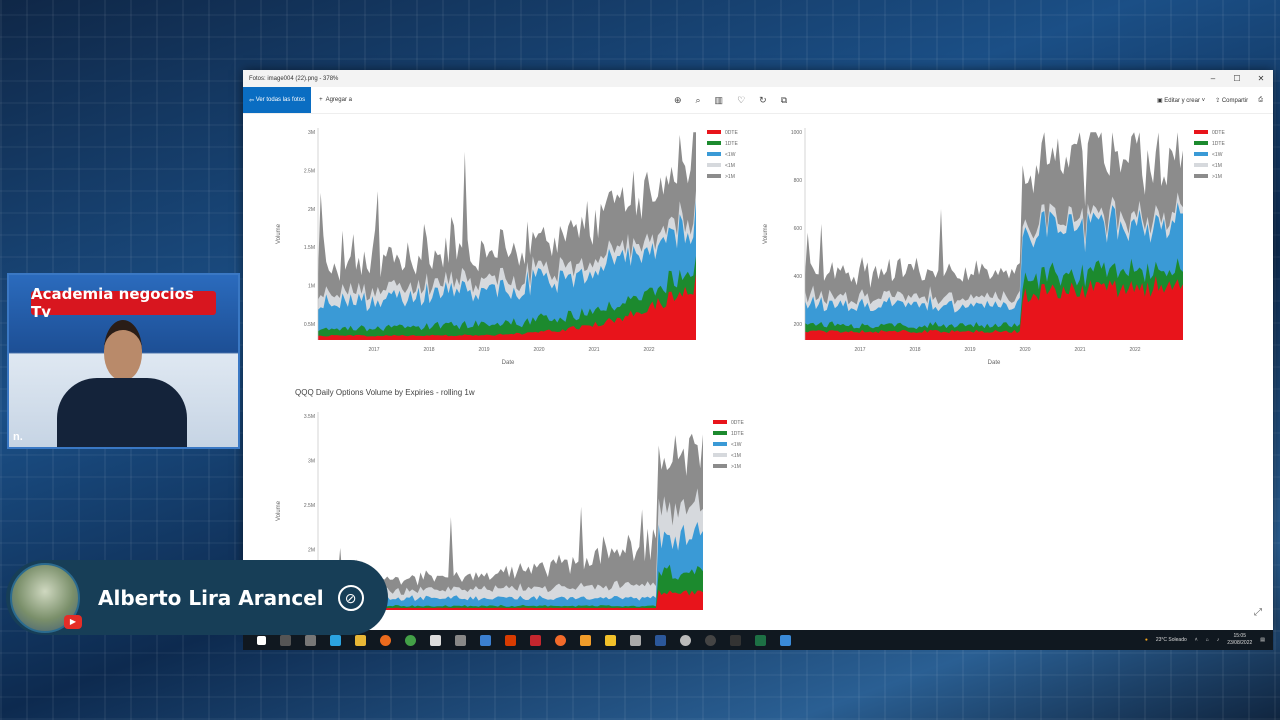 The image size is (1280, 720). What do you see at coordinates (1196, 640) in the screenshot?
I see `chevron-up-icon: ˄` at bounding box center [1196, 640].